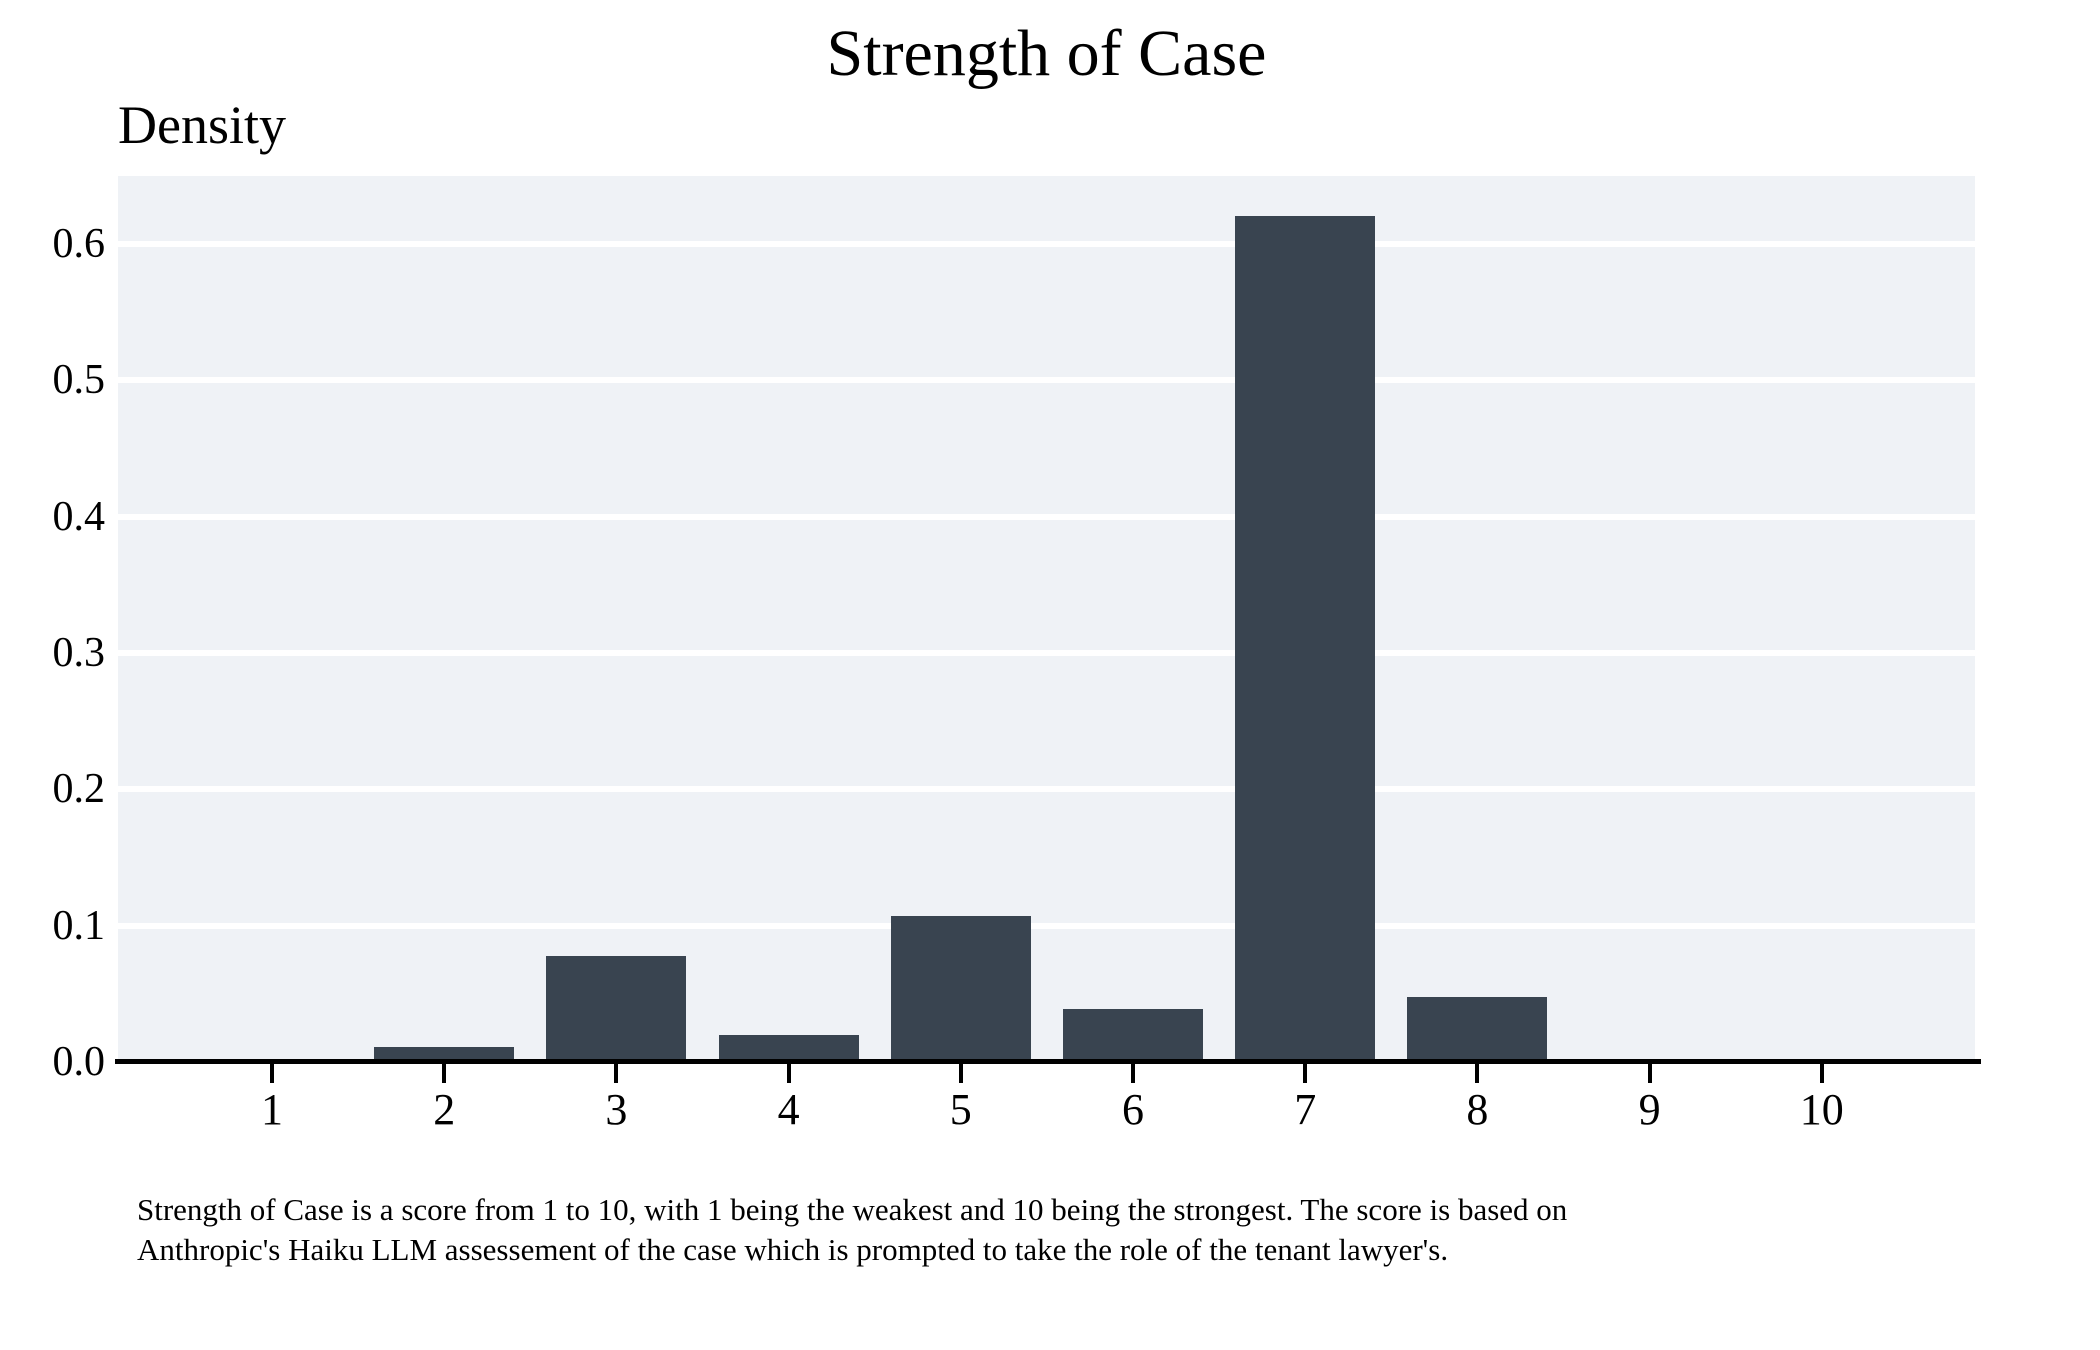 The height and width of the screenshot is (1350, 2100). I want to click on gridline-y-0.6, so click(1046, 244).